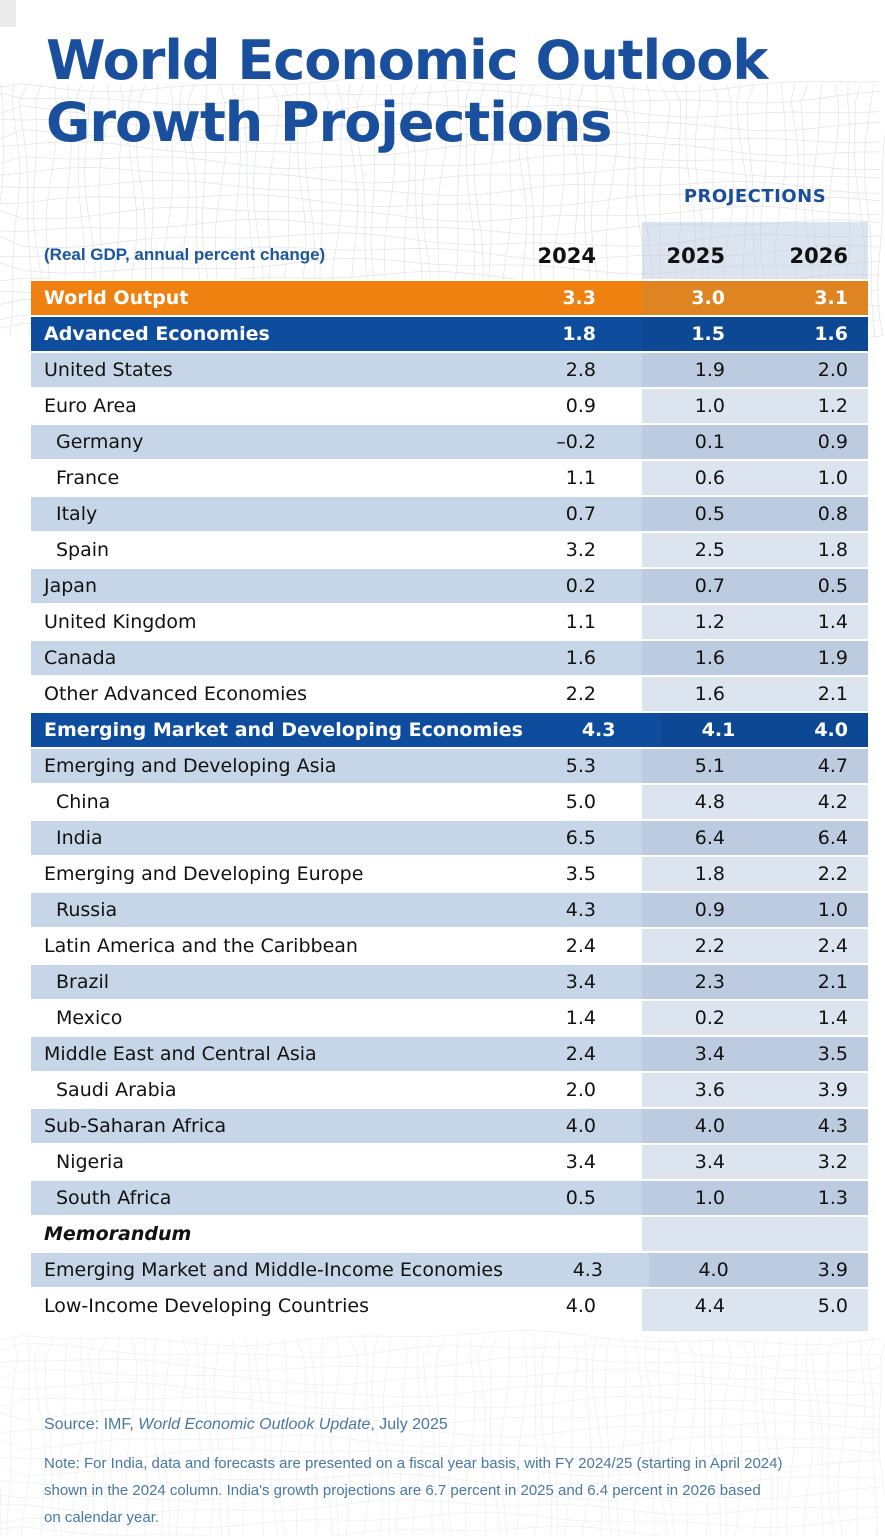 This screenshot has height=1536, width=885. Describe the element at coordinates (567, 910) in the screenshot. I see `value-2024: 4.3` at that location.